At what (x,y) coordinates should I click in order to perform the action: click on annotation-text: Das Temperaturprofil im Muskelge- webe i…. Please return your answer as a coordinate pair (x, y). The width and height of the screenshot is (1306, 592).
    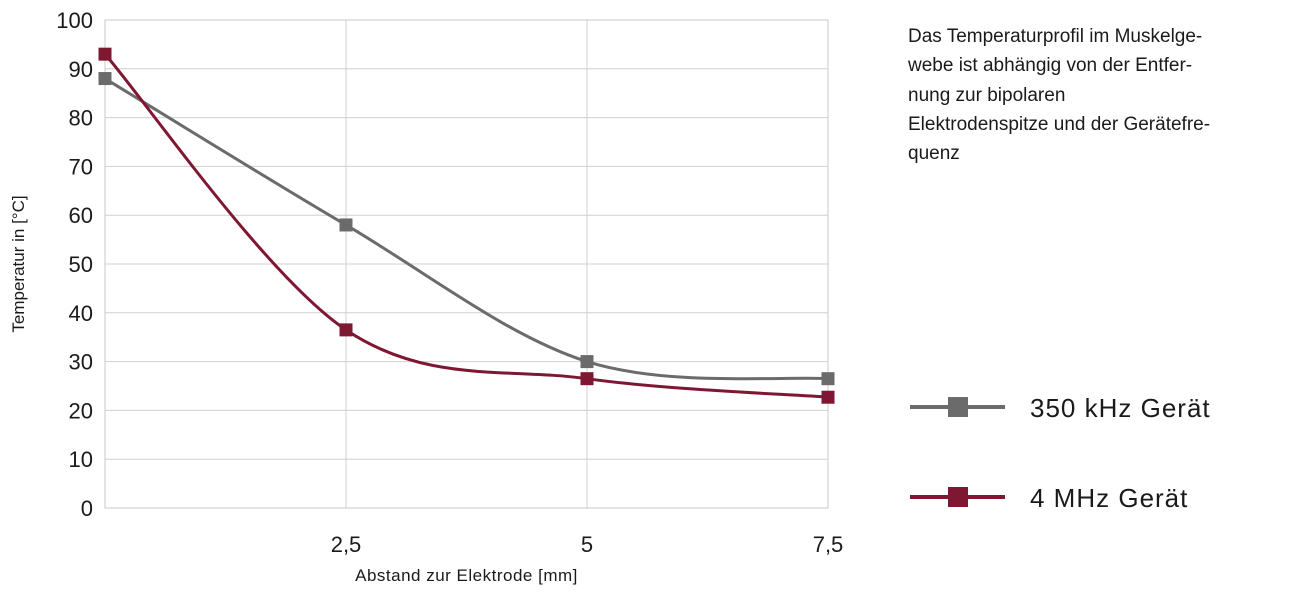
    Looking at the image, I should click on (1098, 95).